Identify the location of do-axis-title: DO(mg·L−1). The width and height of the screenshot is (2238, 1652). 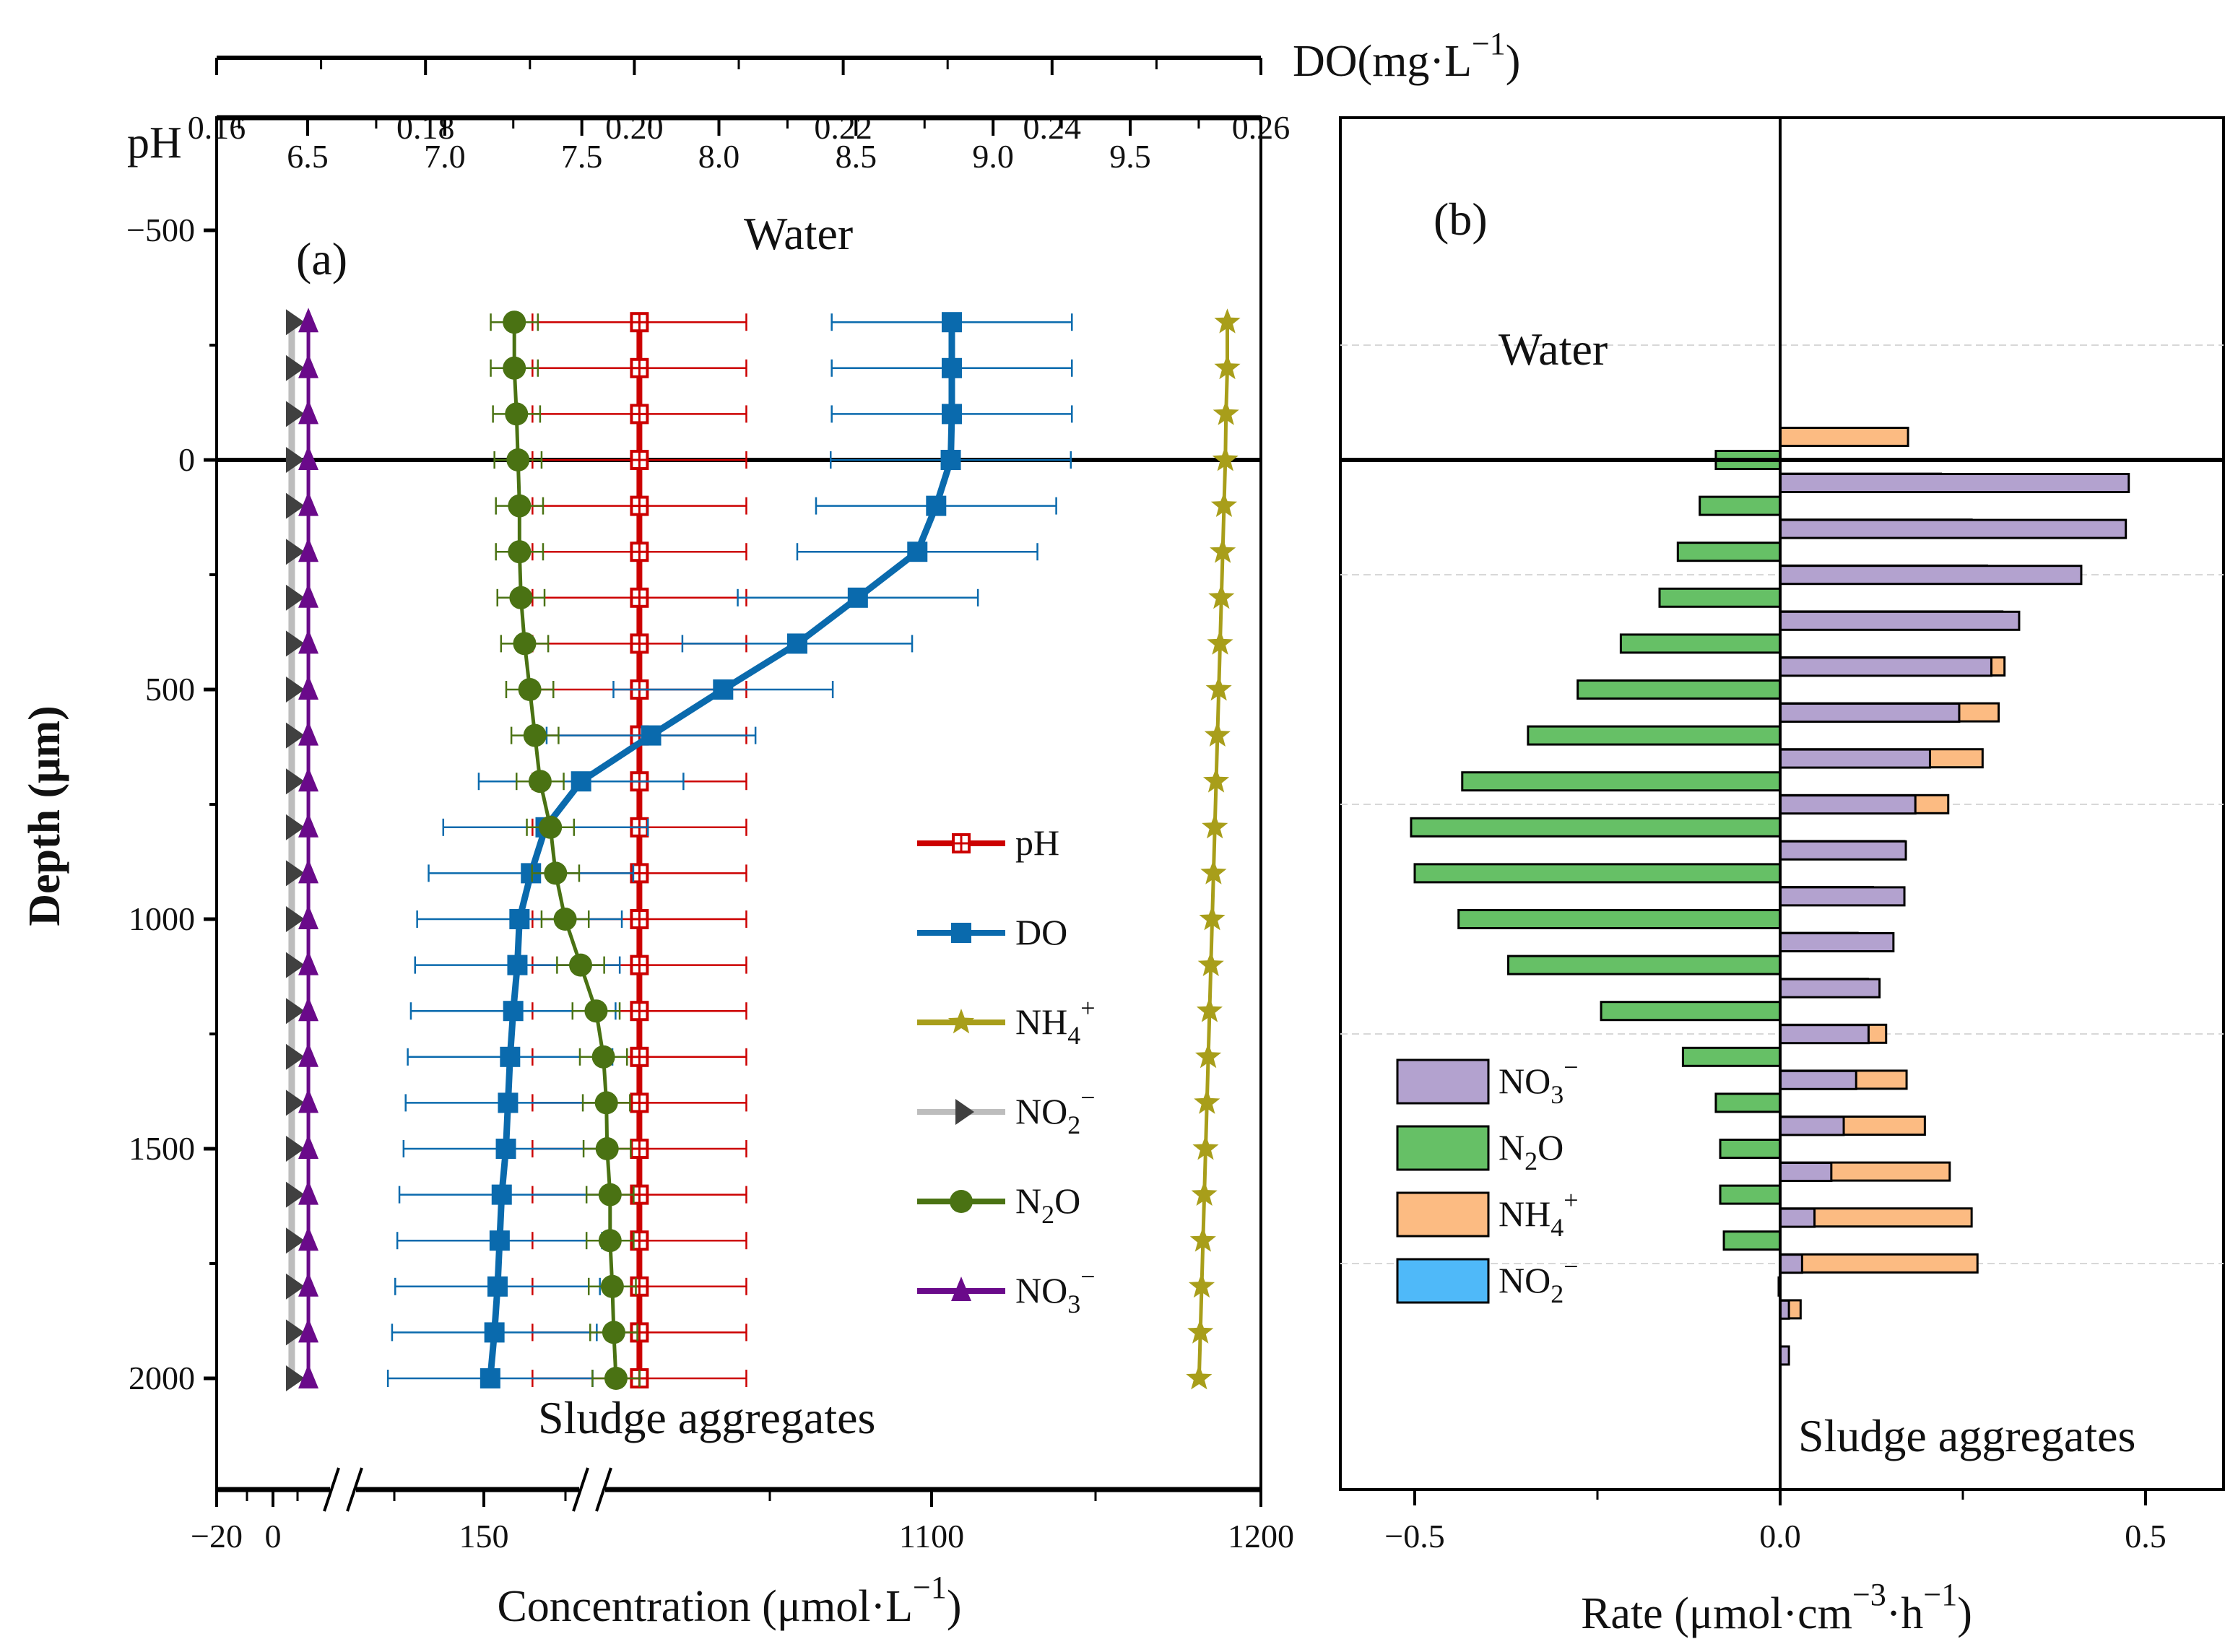
(1406, 56).